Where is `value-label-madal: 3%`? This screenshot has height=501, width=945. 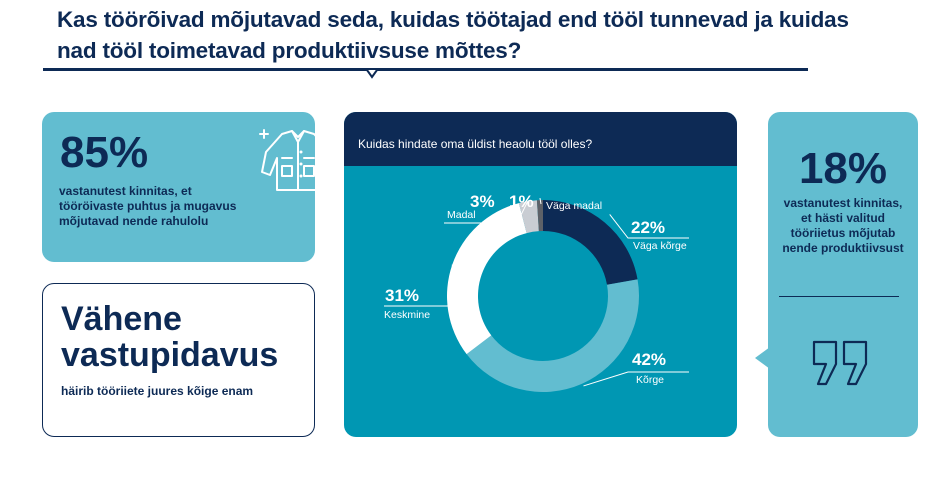
value-label-madal: 3% is located at coordinates (482, 201).